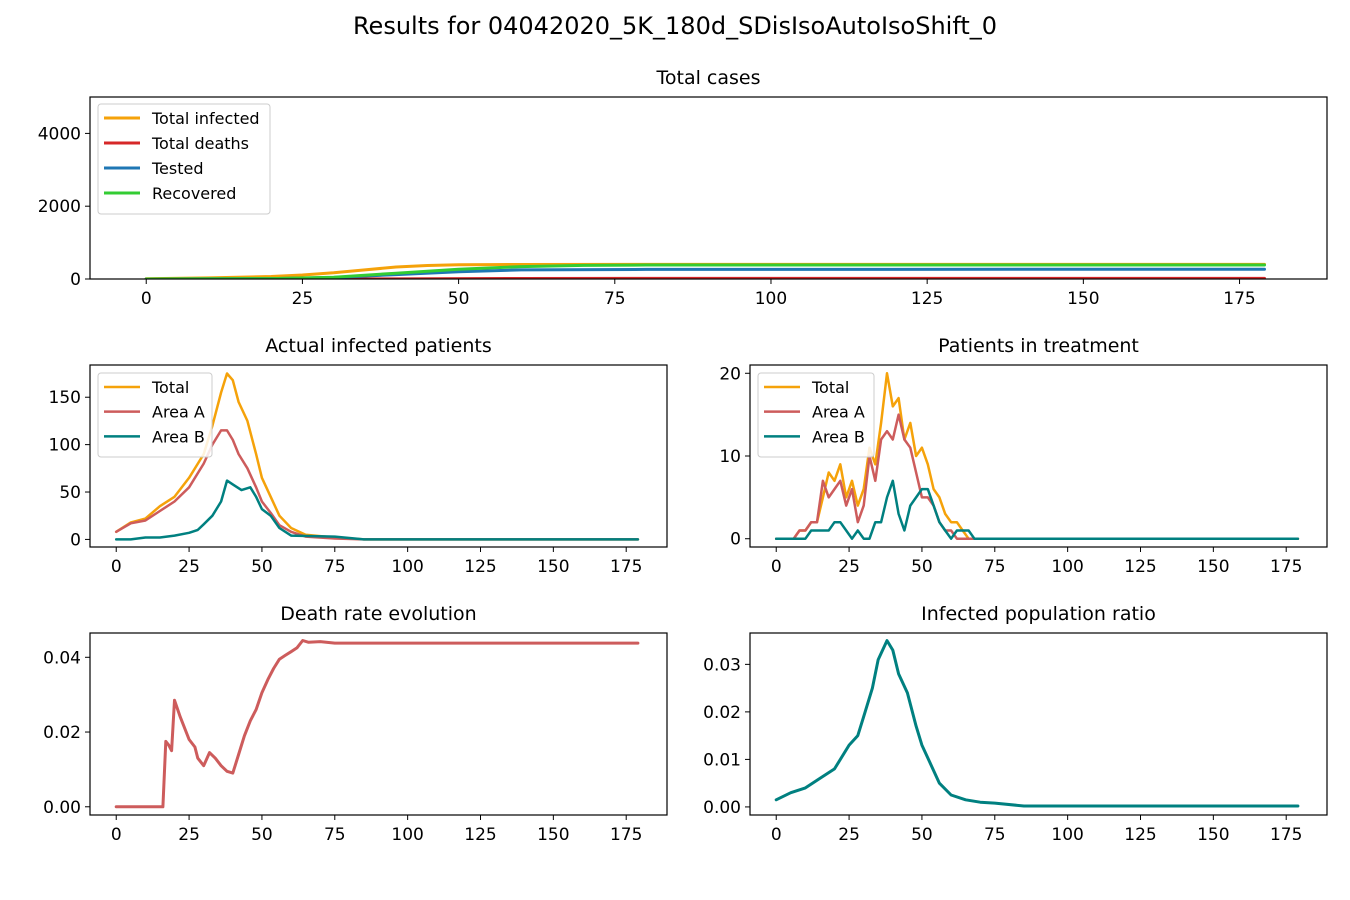  I want to click on legend-label: Tested, so click(177, 168).